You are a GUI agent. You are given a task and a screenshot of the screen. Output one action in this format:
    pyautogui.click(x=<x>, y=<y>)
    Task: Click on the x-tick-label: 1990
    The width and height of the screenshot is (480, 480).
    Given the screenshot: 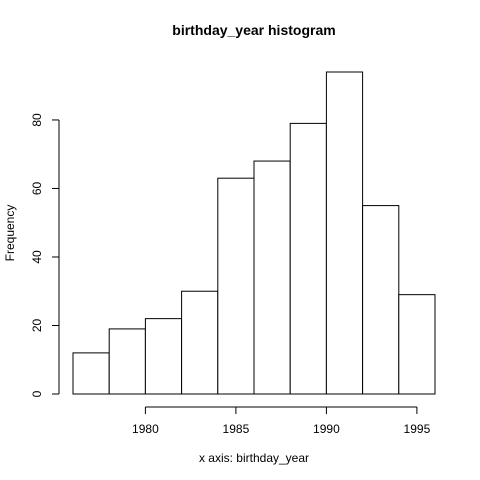 What is the action you would take?
    pyautogui.click(x=326, y=429)
    